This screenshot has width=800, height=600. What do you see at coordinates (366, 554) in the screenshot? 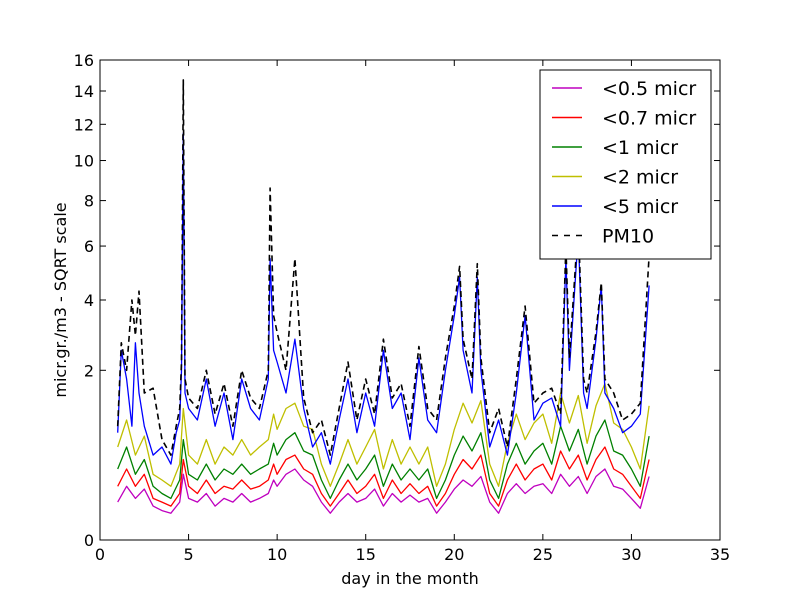
I see `x-tick-label: 15` at bounding box center [366, 554].